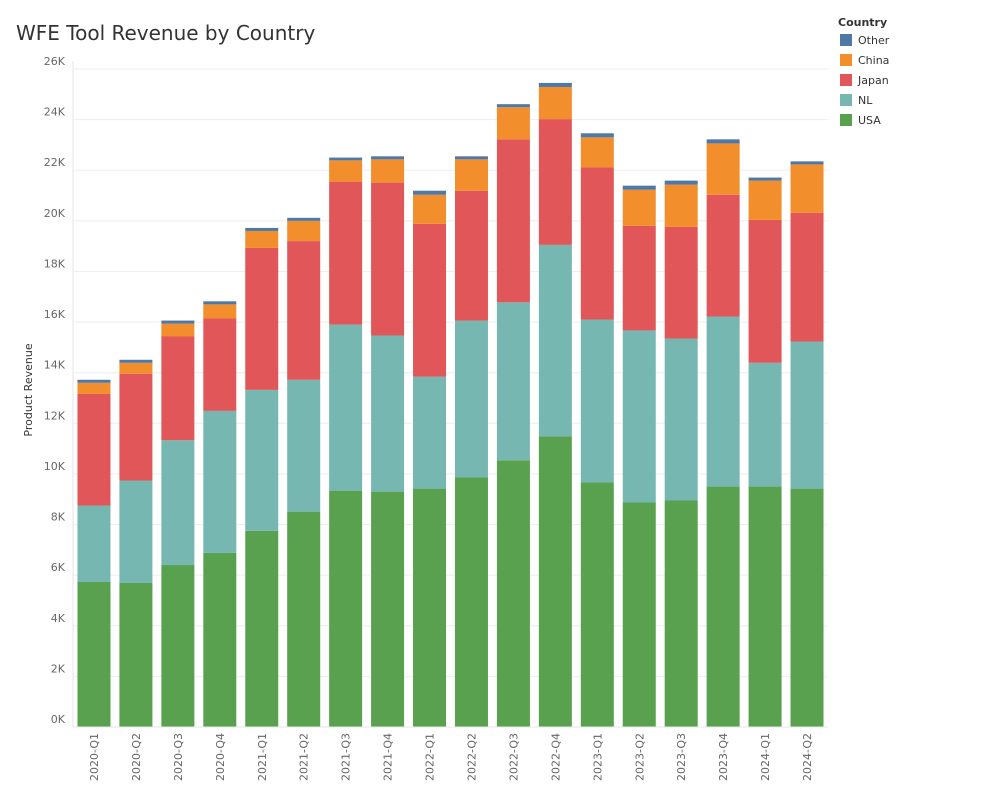 The width and height of the screenshot is (1000, 800). Describe the element at coordinates (869, 120) in the screenshot. I see `legend-label: USA` at that location.